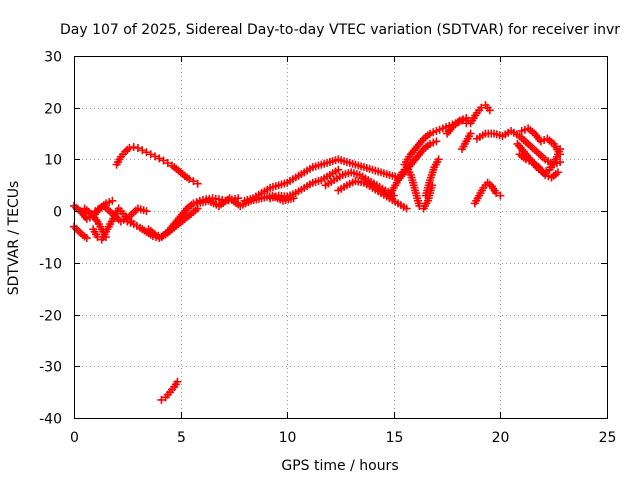  I want to click on y-tick-label: 30, so click(53, 58).